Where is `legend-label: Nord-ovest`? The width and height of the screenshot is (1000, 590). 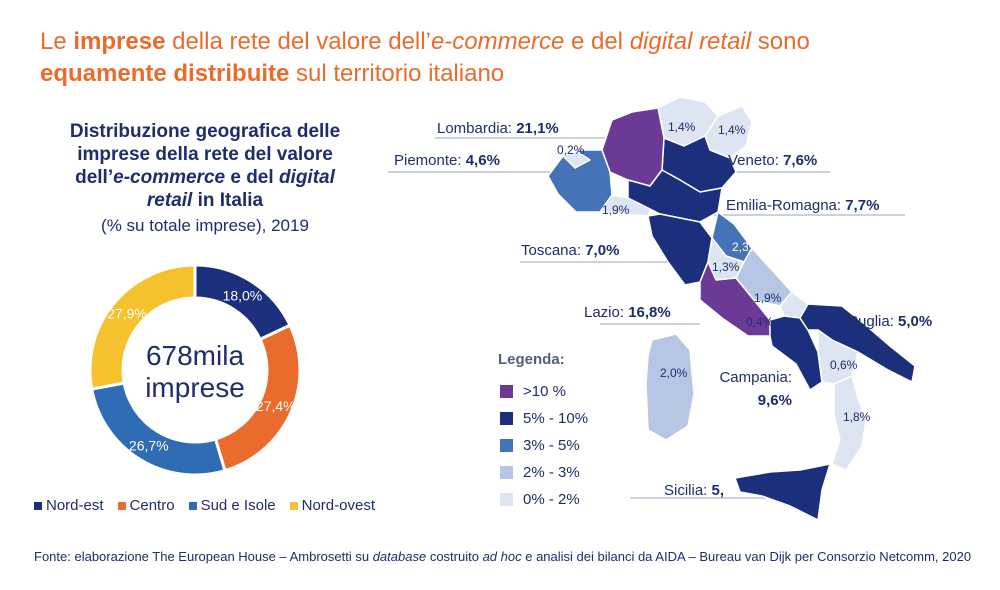 legend-label: Nord-ovest is located at coordinates (338, 505).